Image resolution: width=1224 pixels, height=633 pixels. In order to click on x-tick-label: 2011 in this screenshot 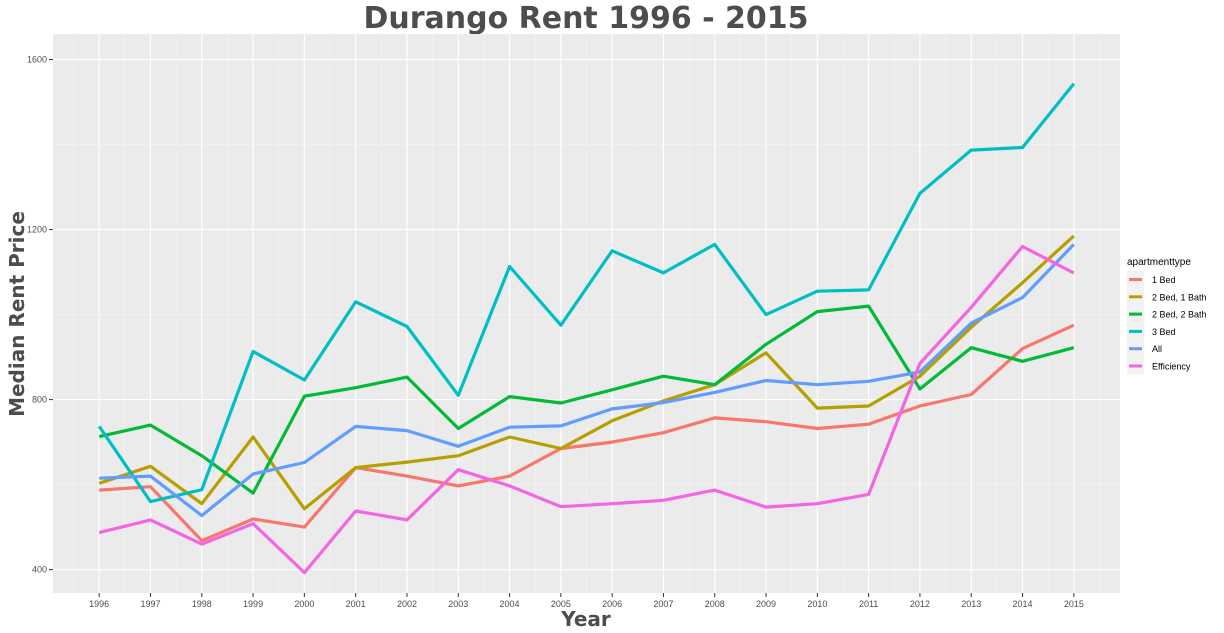, I will do `click(868, 604)`.